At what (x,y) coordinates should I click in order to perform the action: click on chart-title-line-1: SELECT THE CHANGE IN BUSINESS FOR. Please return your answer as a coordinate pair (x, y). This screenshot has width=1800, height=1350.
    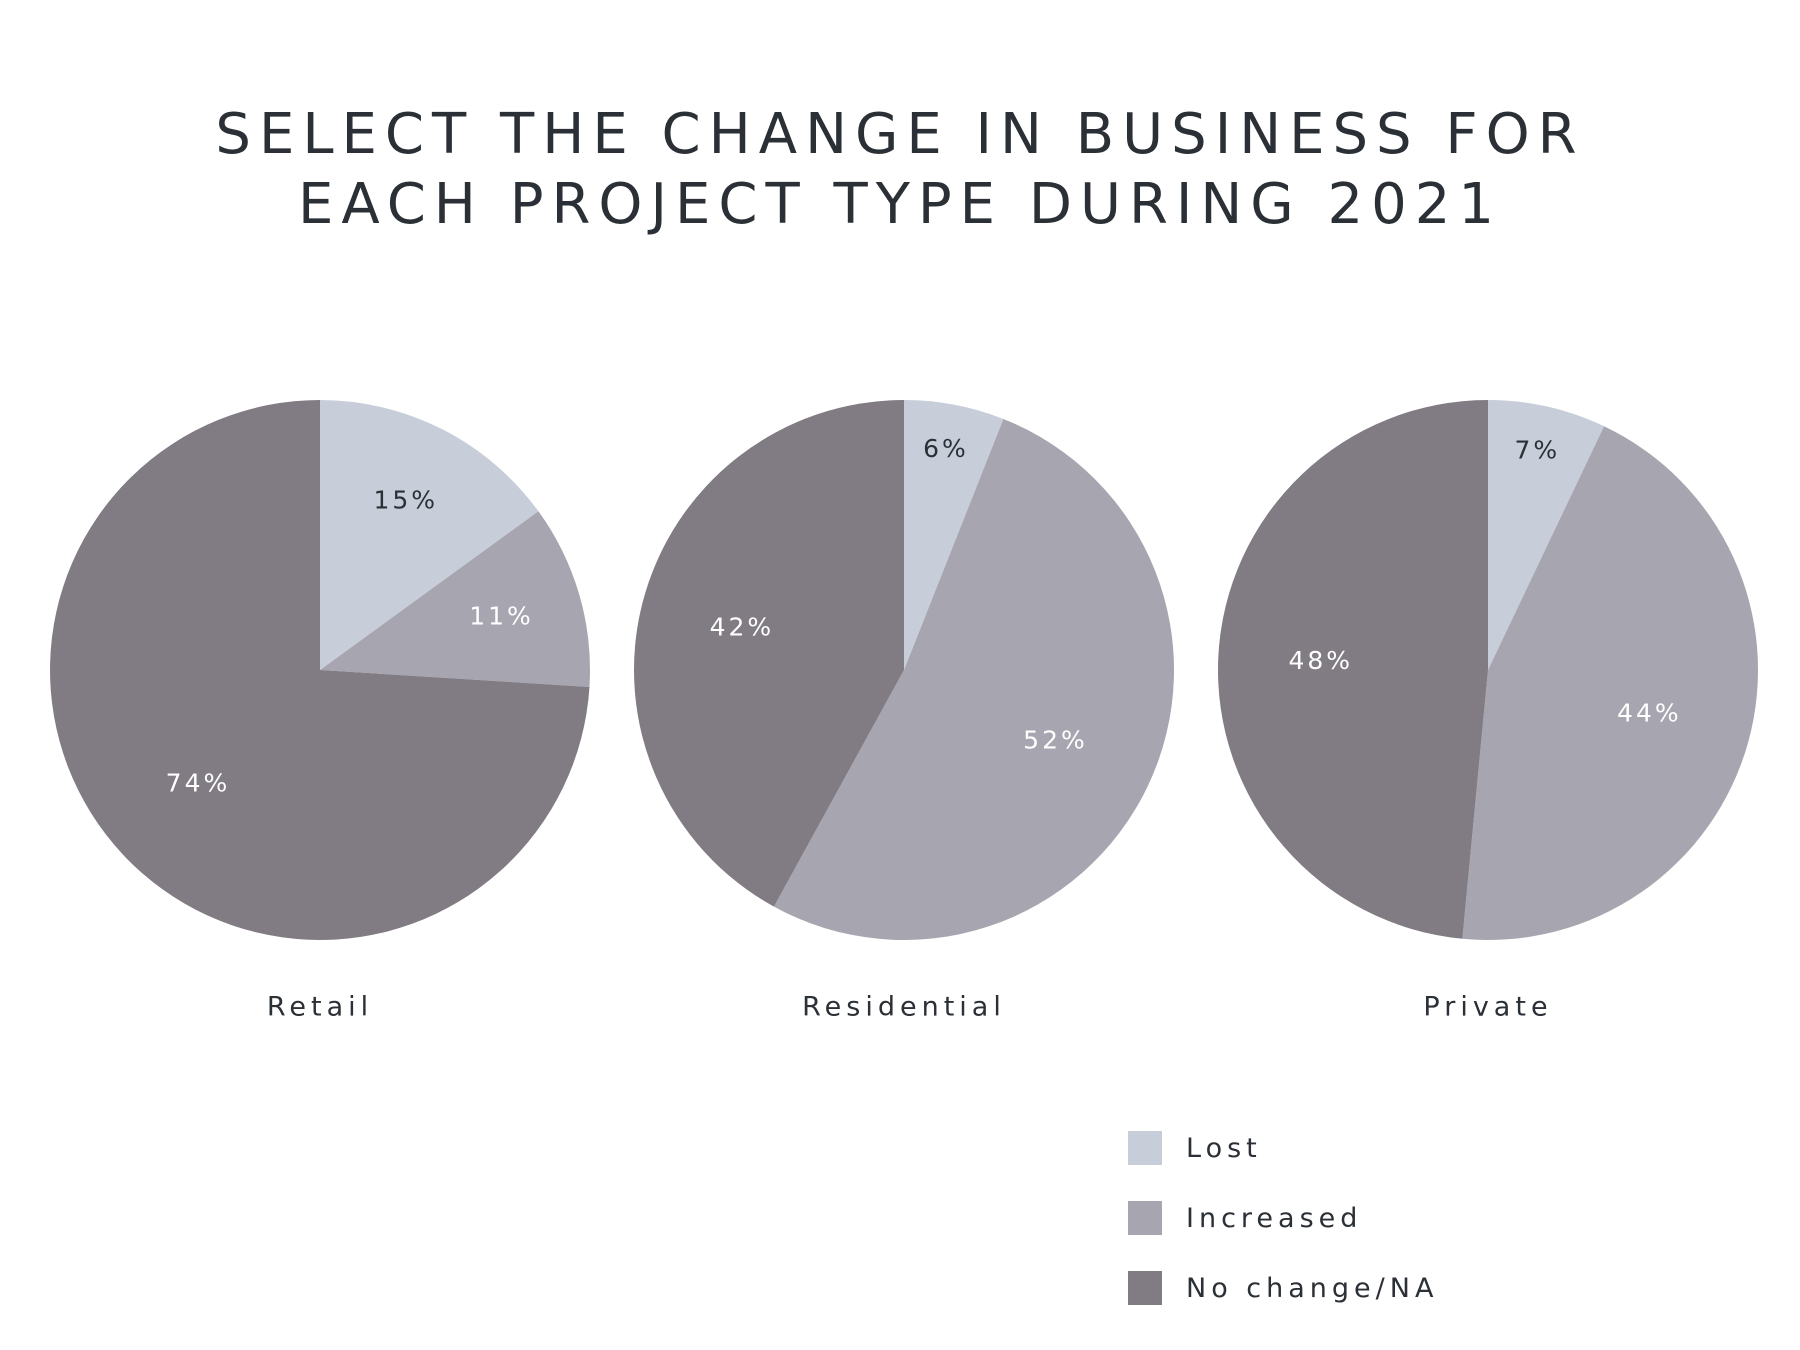
    Looking at the image, I should click on (900, 134).